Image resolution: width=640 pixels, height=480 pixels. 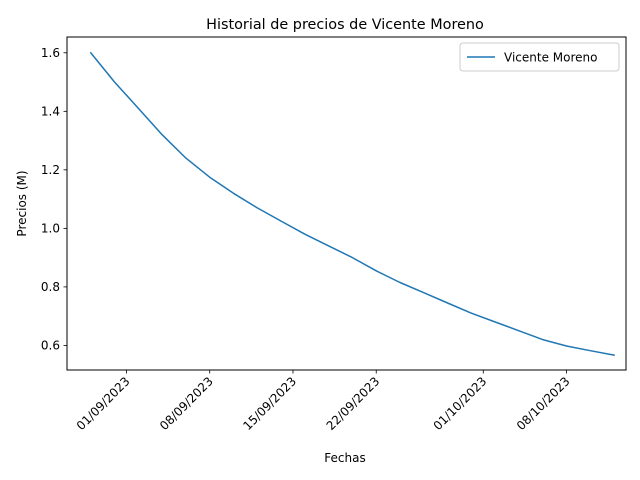 What do you see at coordinates (50, 53) in the screenshot?
I see `y-tick-label: 1.6` at bounding box center [50, 53].